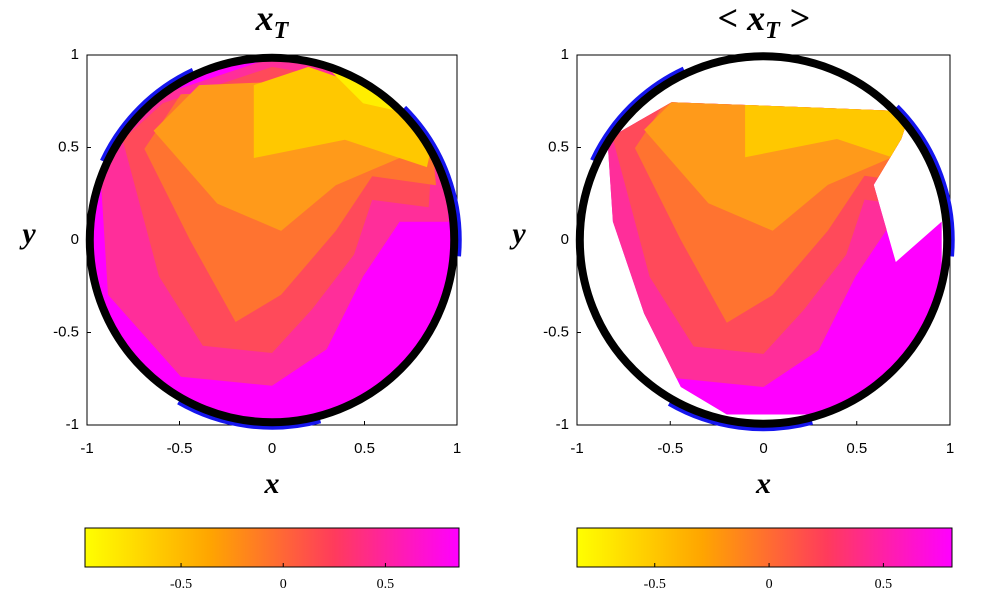 Image resolution: width=985 pixels, height=607 pixels. I want to click on chart-title: xT, so click(272, 22).